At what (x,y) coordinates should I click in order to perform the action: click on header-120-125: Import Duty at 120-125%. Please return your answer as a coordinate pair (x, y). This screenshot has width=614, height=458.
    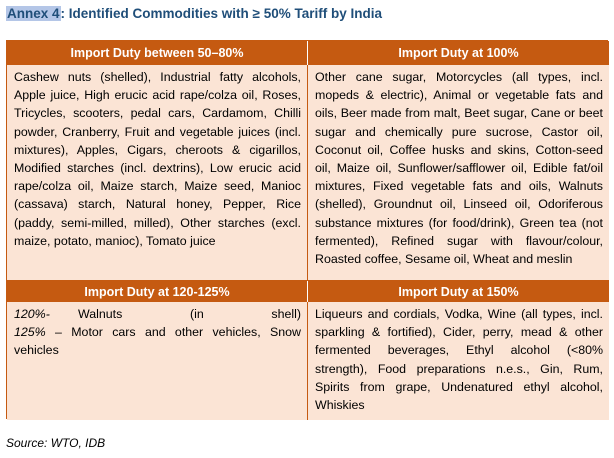
    Looking at the image, I should click on (157, 291).